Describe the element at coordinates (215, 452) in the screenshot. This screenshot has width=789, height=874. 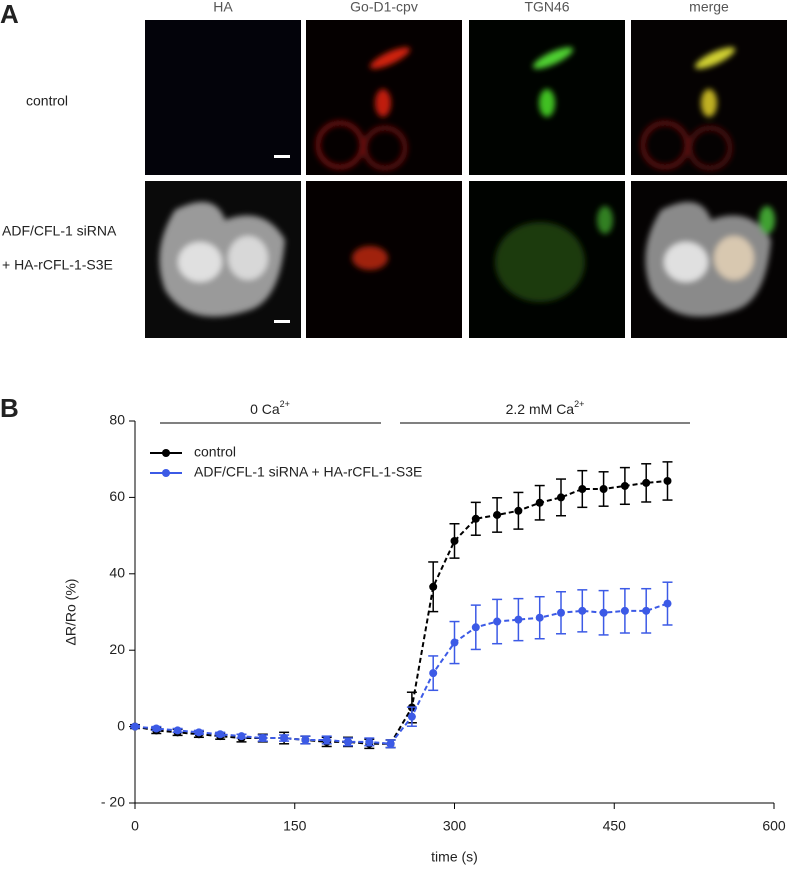
I see `legend-label: control` at that location.